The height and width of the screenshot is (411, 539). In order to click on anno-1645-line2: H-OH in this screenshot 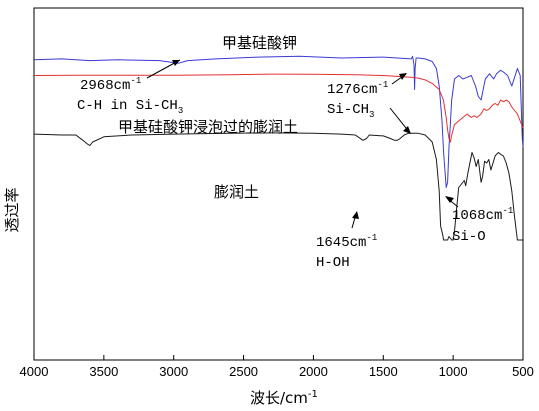, I will do `click(333, 263)`.